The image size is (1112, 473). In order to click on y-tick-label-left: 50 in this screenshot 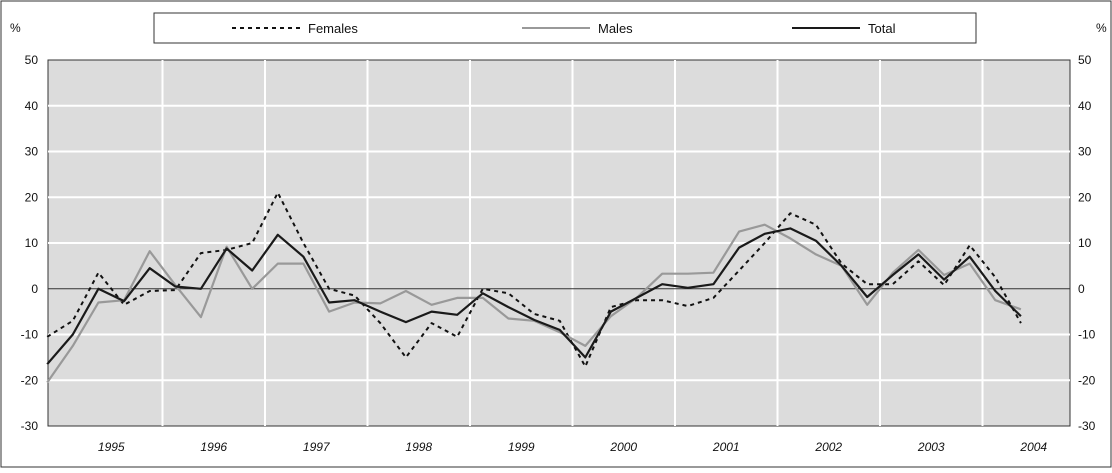, I will do `click(32, 60)`.